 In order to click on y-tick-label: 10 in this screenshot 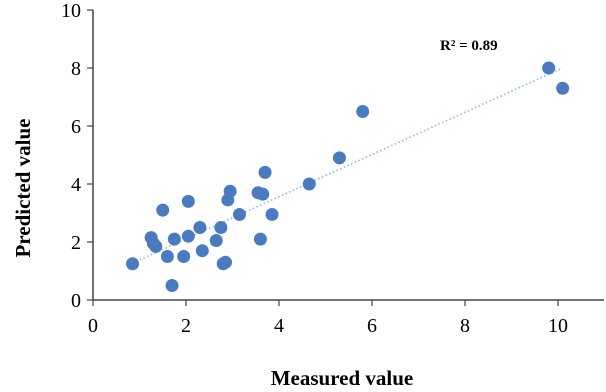, I will do `click(71, 11)`.